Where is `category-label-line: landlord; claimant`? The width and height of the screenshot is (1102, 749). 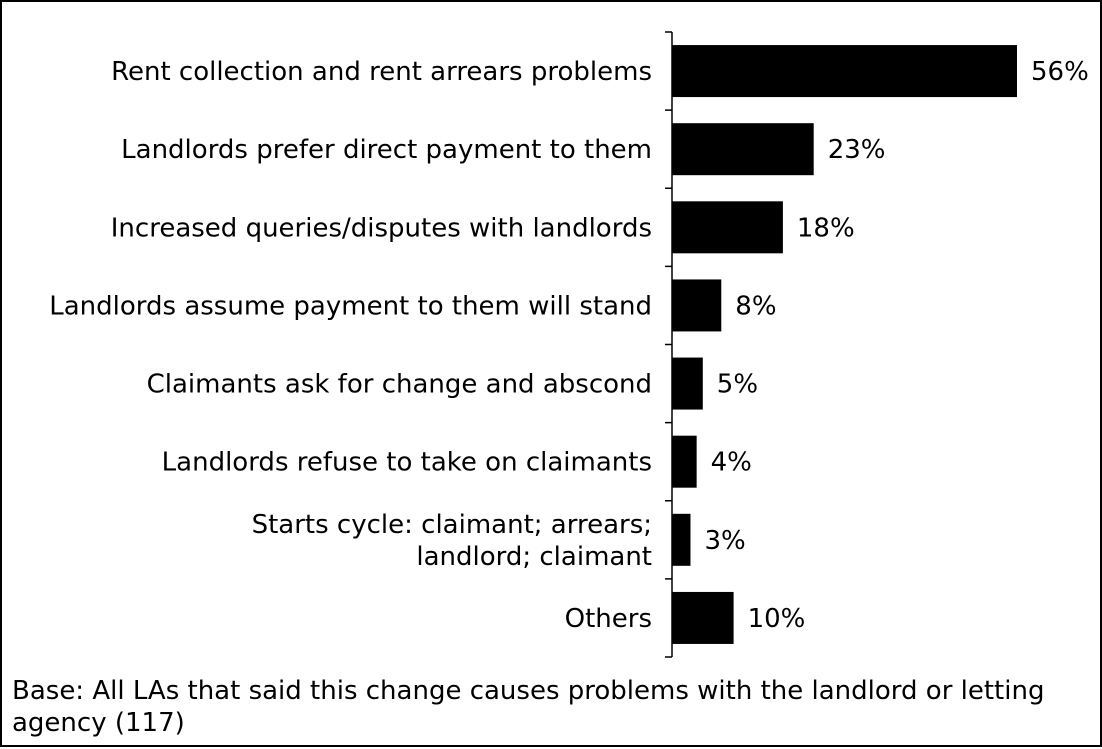 category-label-line: landlord; claimant is located at coordinates (534, 557).